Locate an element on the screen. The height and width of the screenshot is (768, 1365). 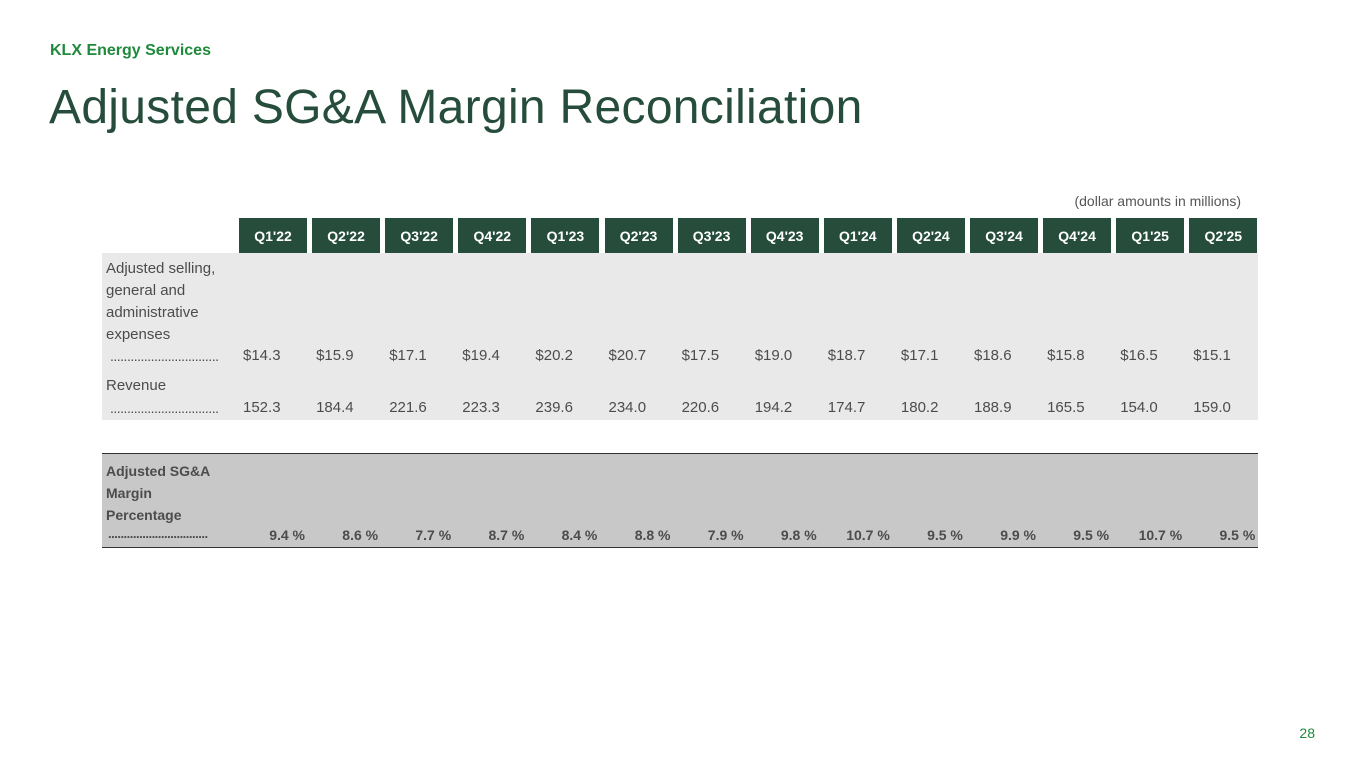
margin-cell: 9.8 % is located at coordinates (798, 535).